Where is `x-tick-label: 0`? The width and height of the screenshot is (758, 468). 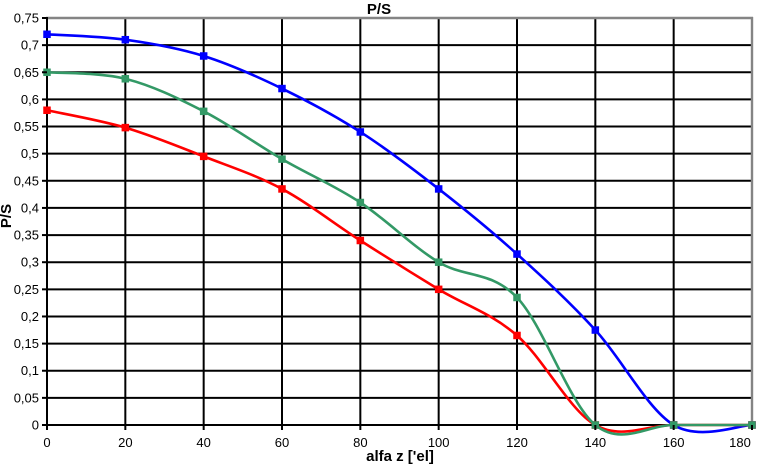
x-tick-label: 0 is located at coordinates (46, 442).